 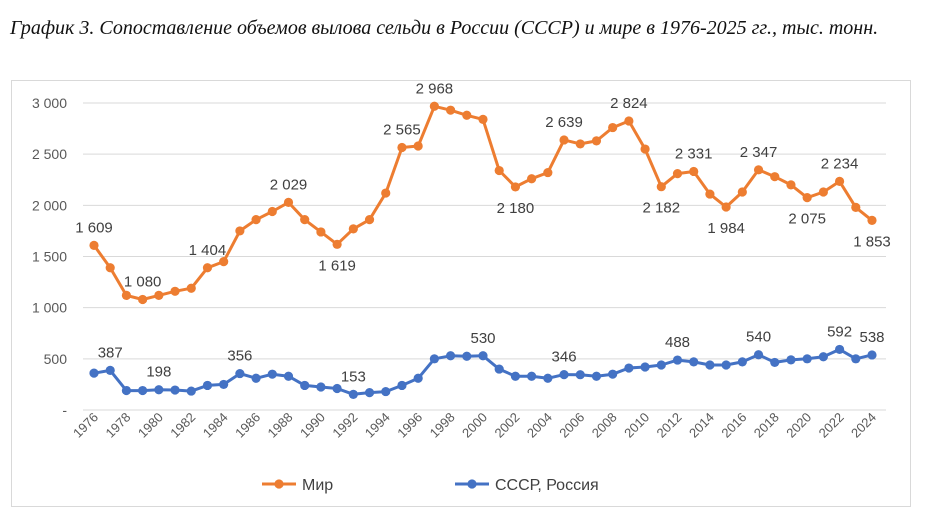 I want to click on data-label: 1 984, so click(x=726, y=228).